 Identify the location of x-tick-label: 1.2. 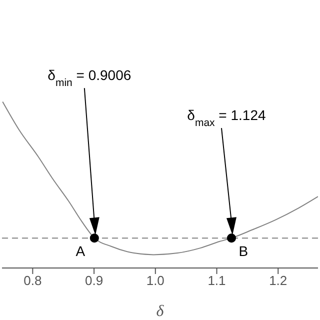
(278, 280).